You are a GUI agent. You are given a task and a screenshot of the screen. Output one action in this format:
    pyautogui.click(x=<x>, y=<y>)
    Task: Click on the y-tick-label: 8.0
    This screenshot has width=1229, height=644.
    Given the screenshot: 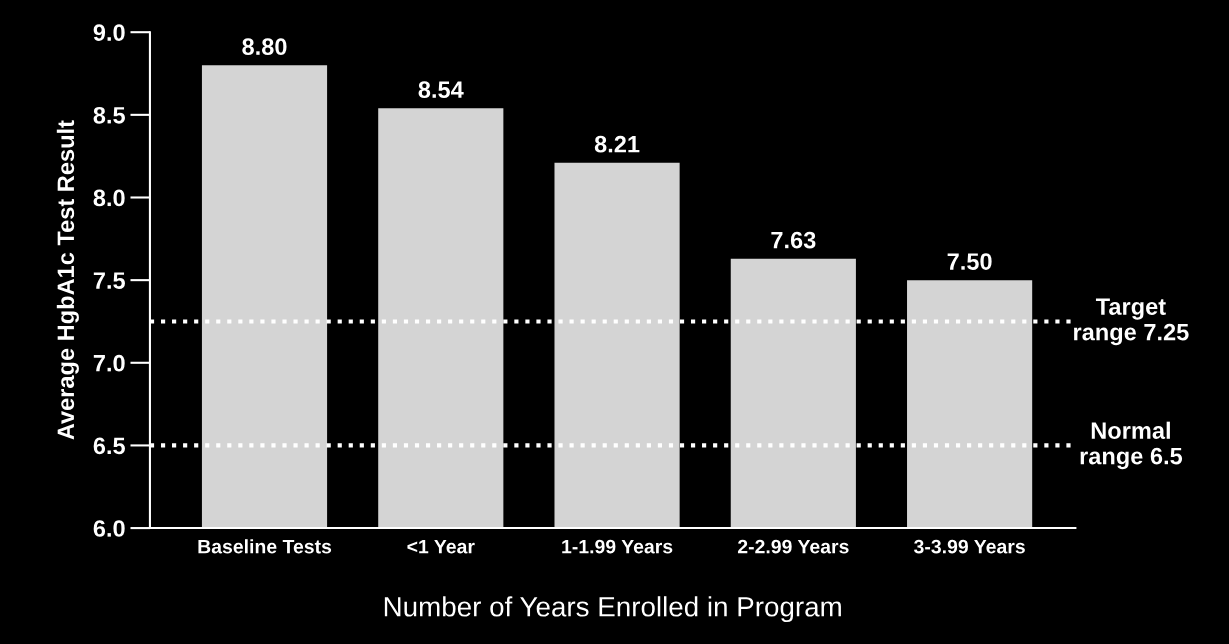 What is the action you would take?
    pyautogui.click(x=109, y=198)
    